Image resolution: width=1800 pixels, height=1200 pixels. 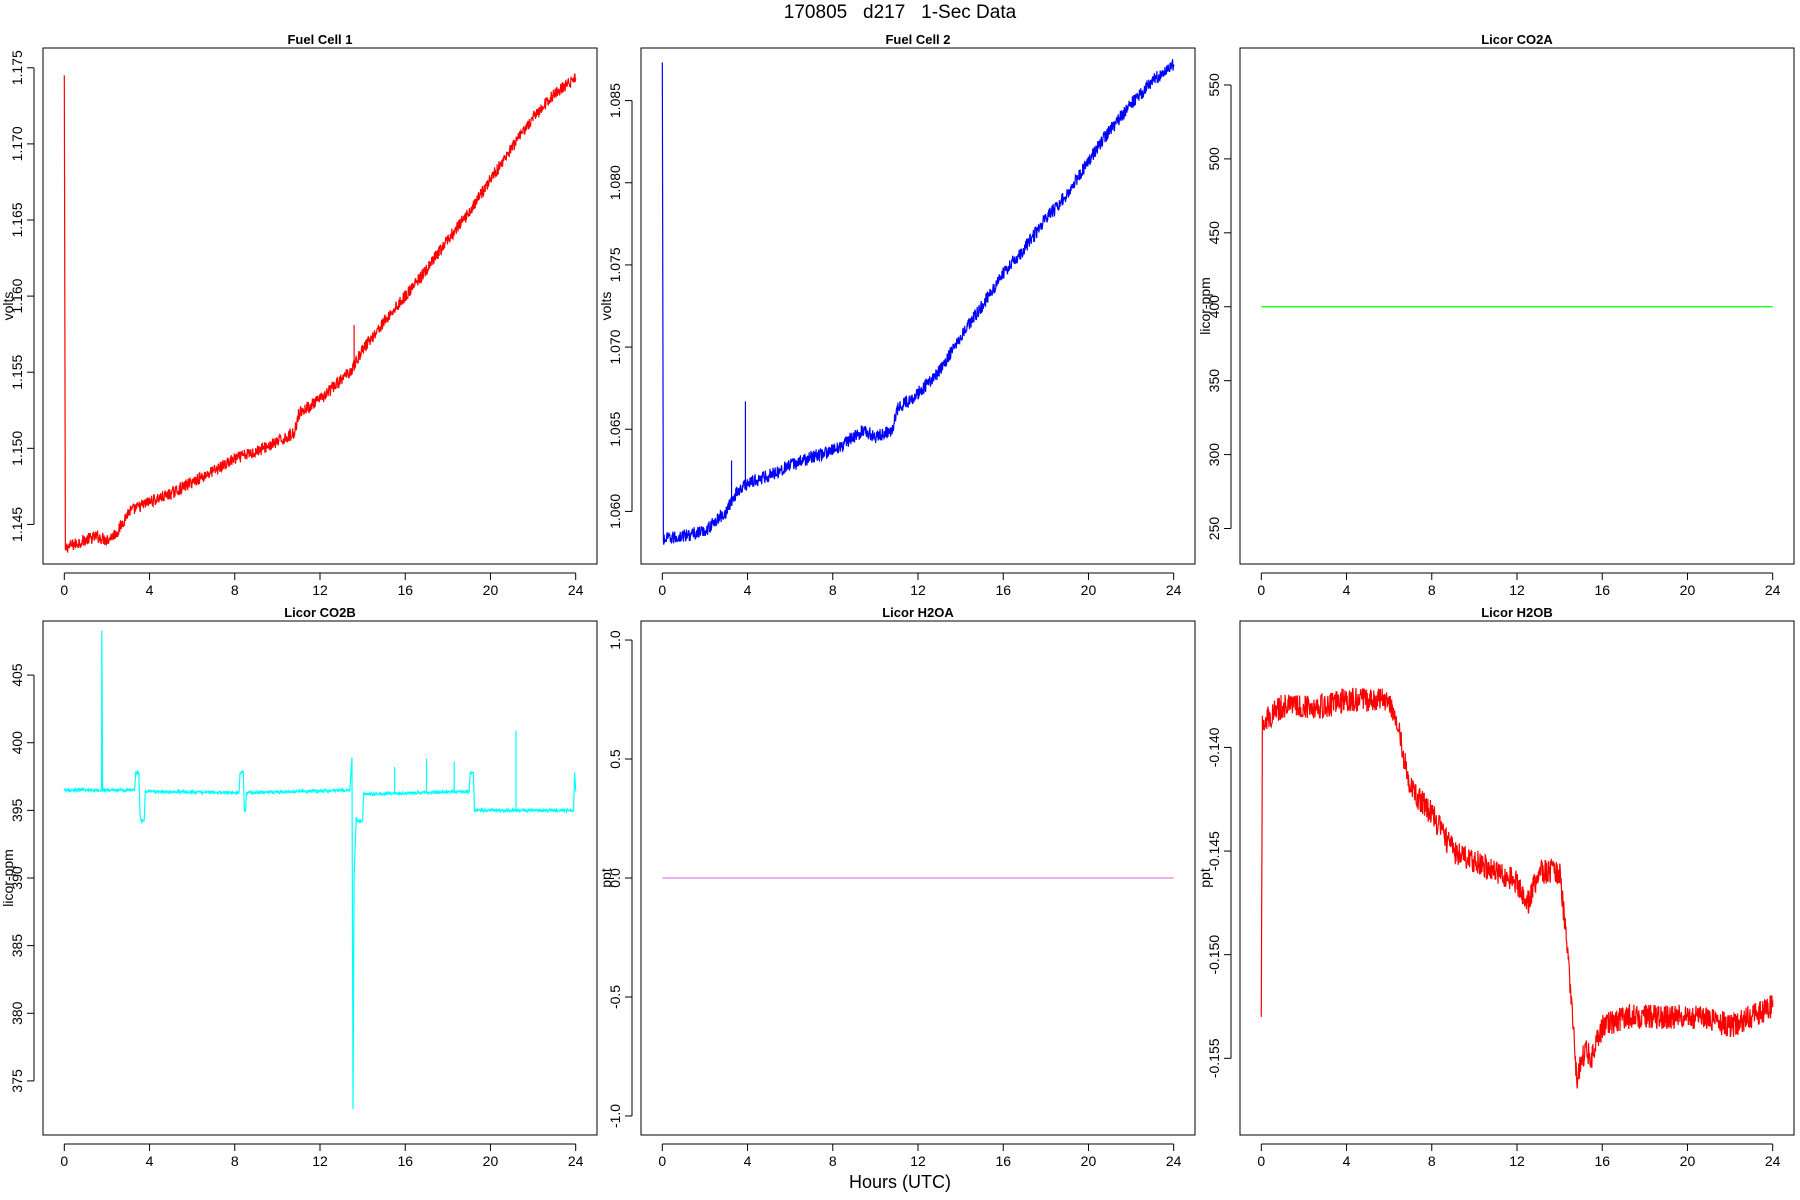 What do you see at coordinates (17, 1013) in the screenshot?
I see `y-tick-label: 380` at bounding box center [17, 1013].